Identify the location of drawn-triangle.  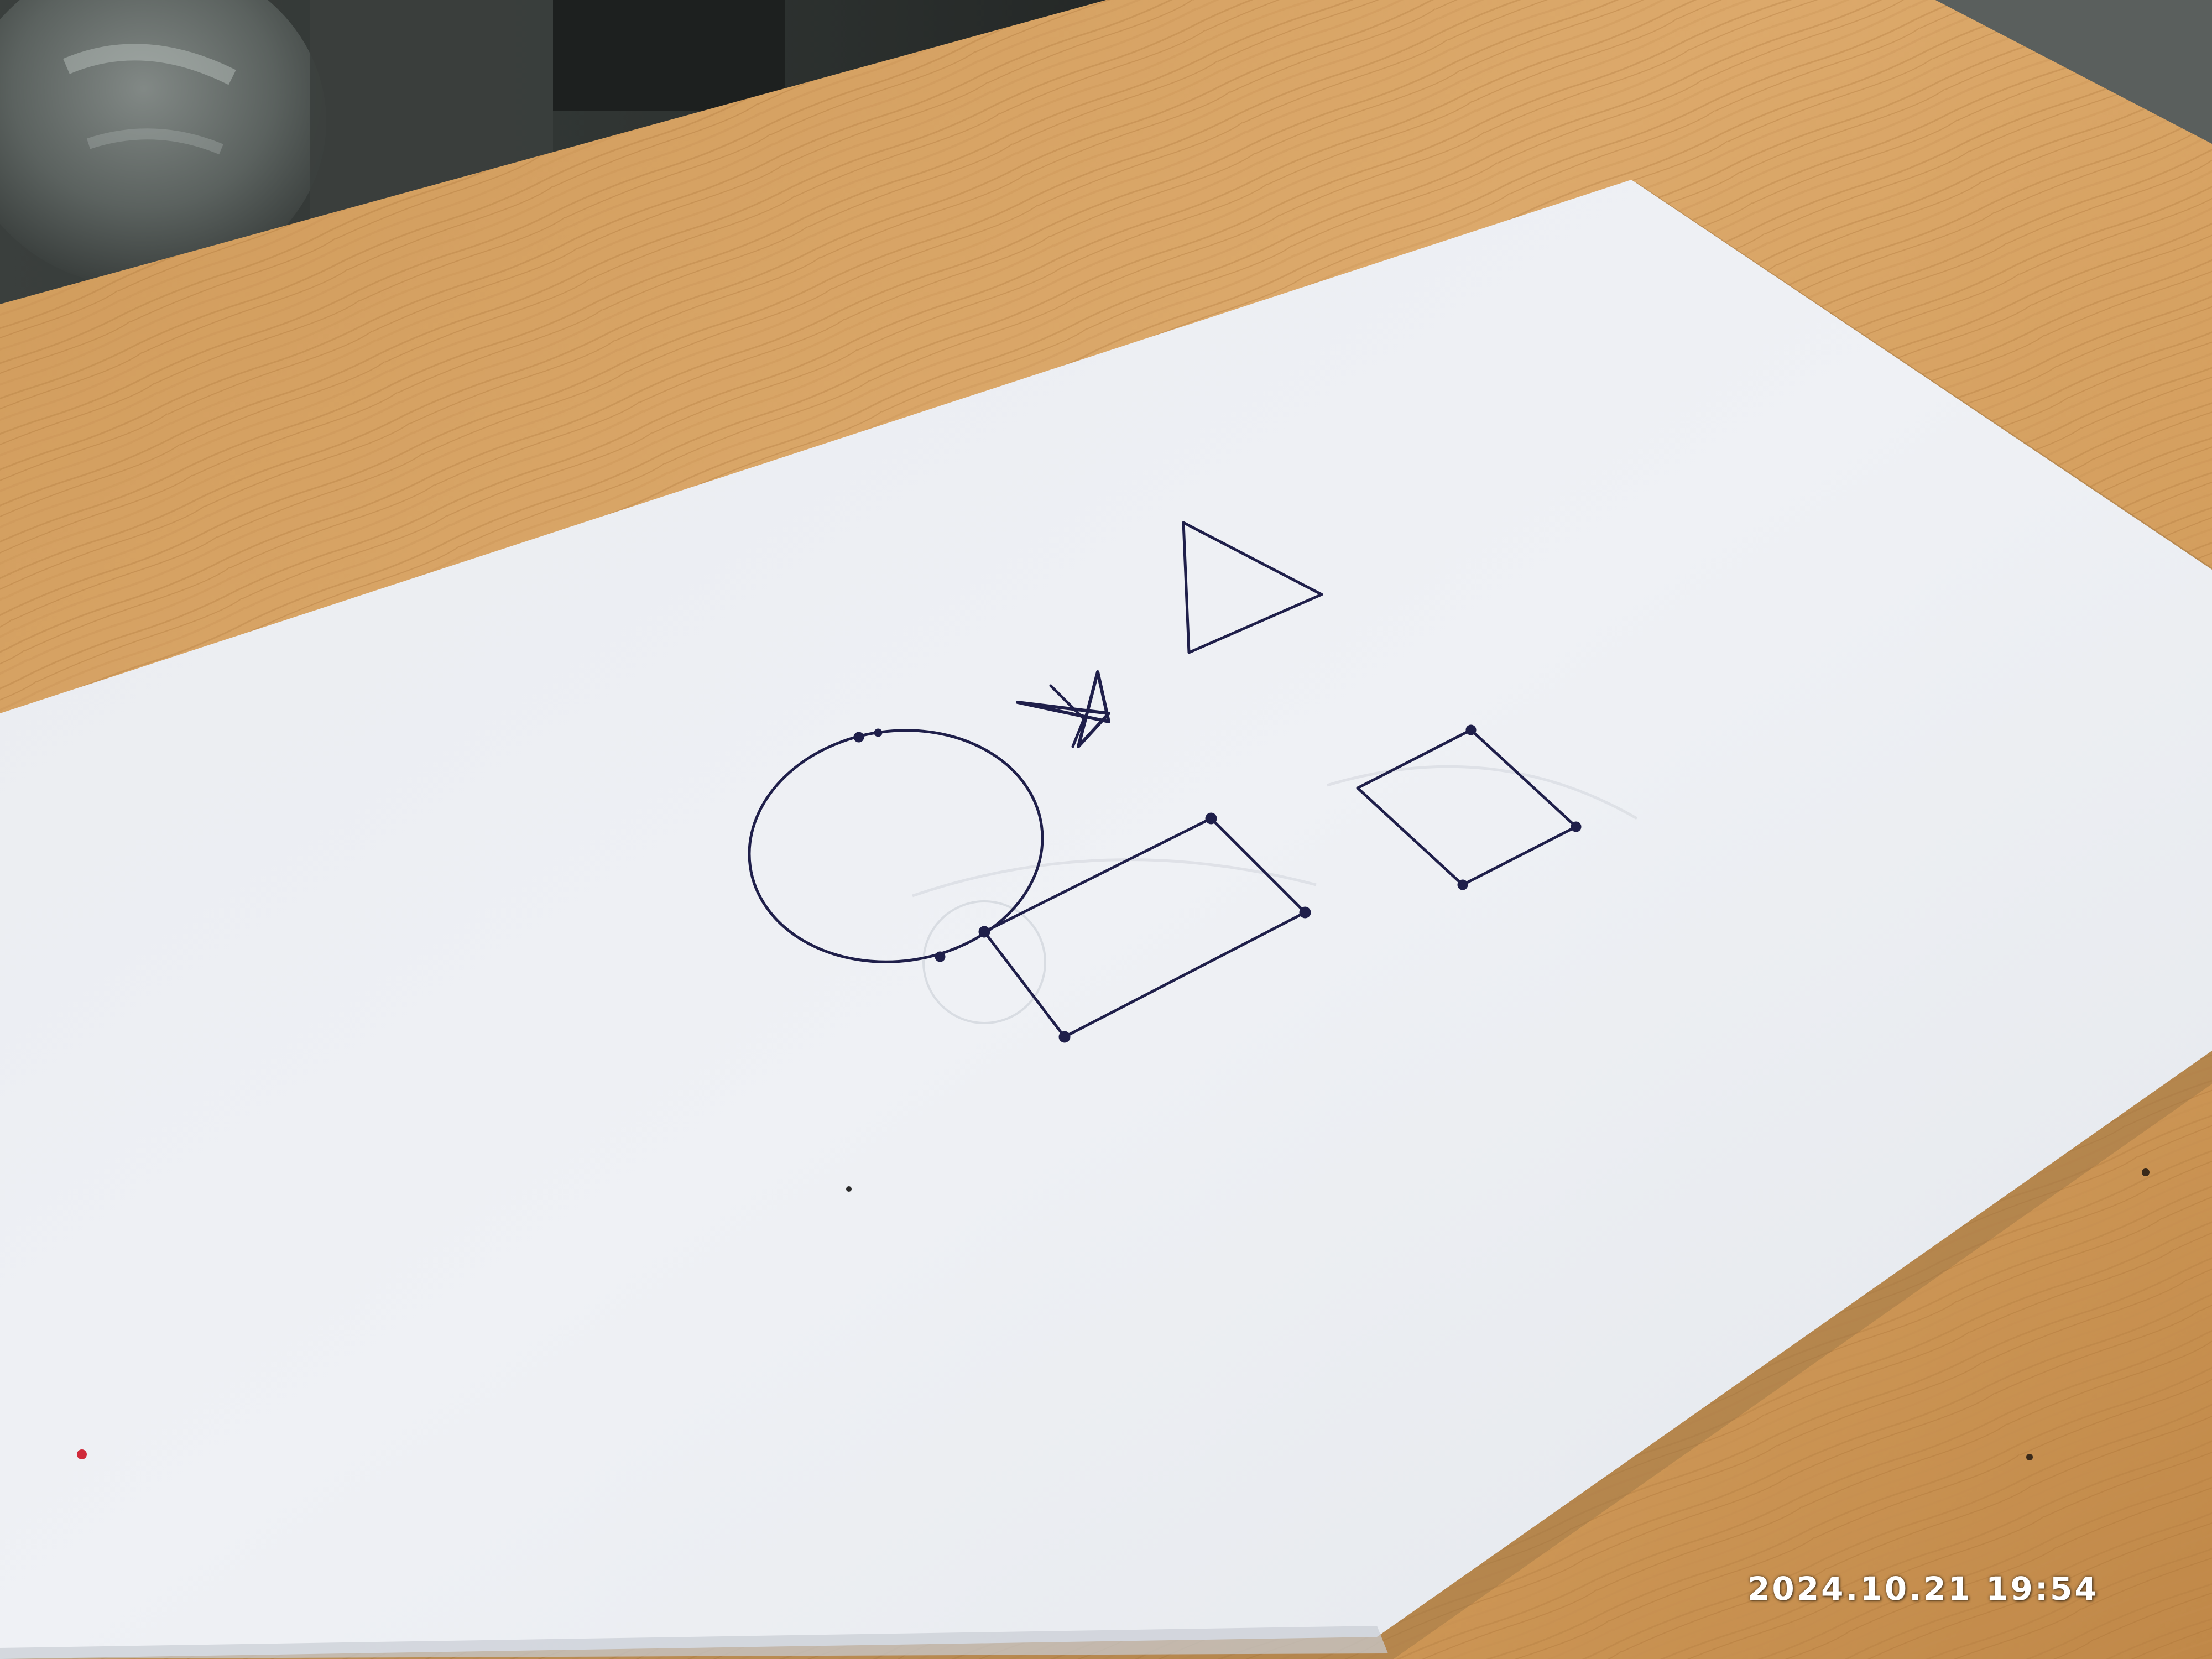
(1253, 587).